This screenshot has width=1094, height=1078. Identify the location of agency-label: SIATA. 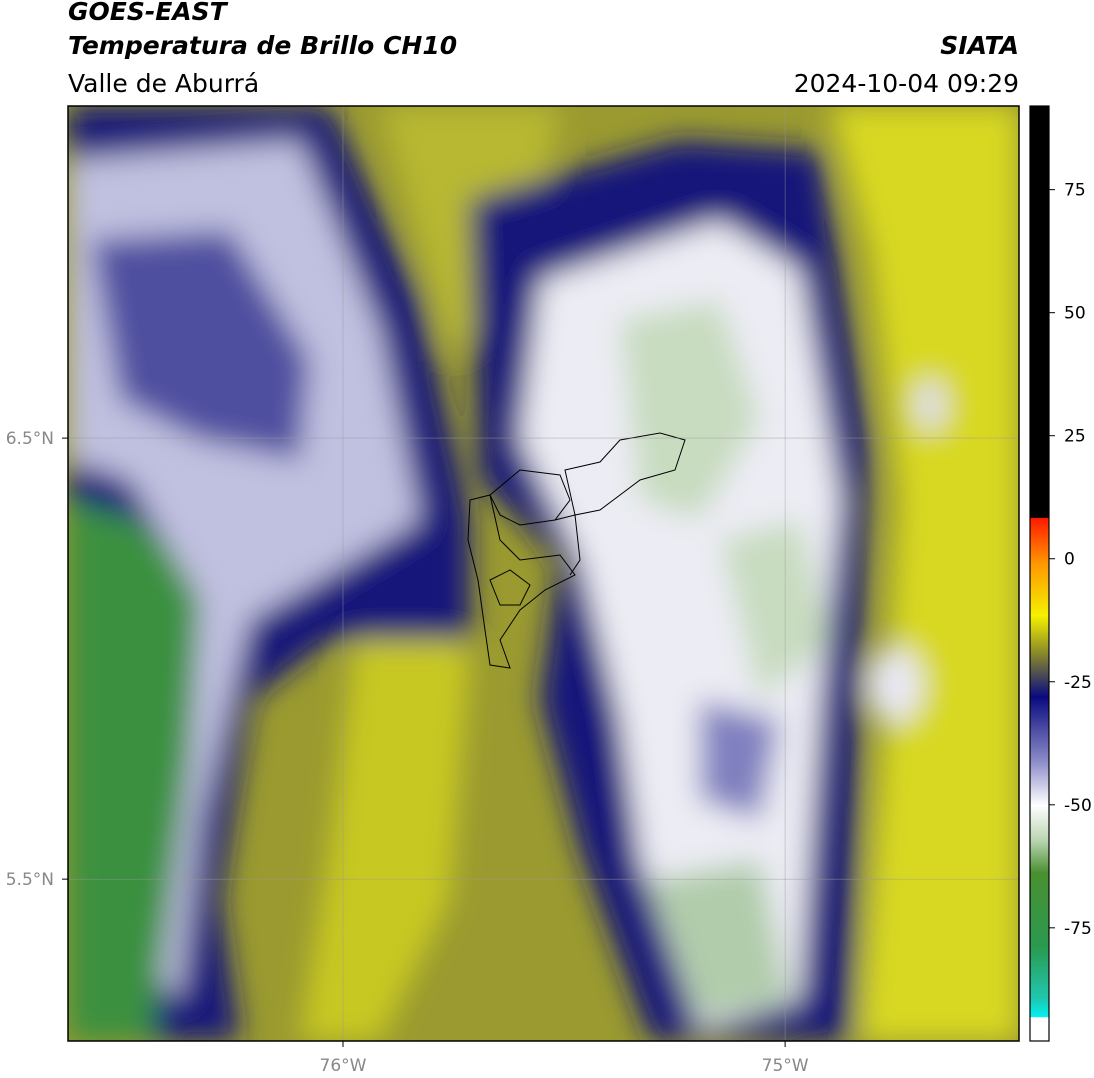
(979, 45).